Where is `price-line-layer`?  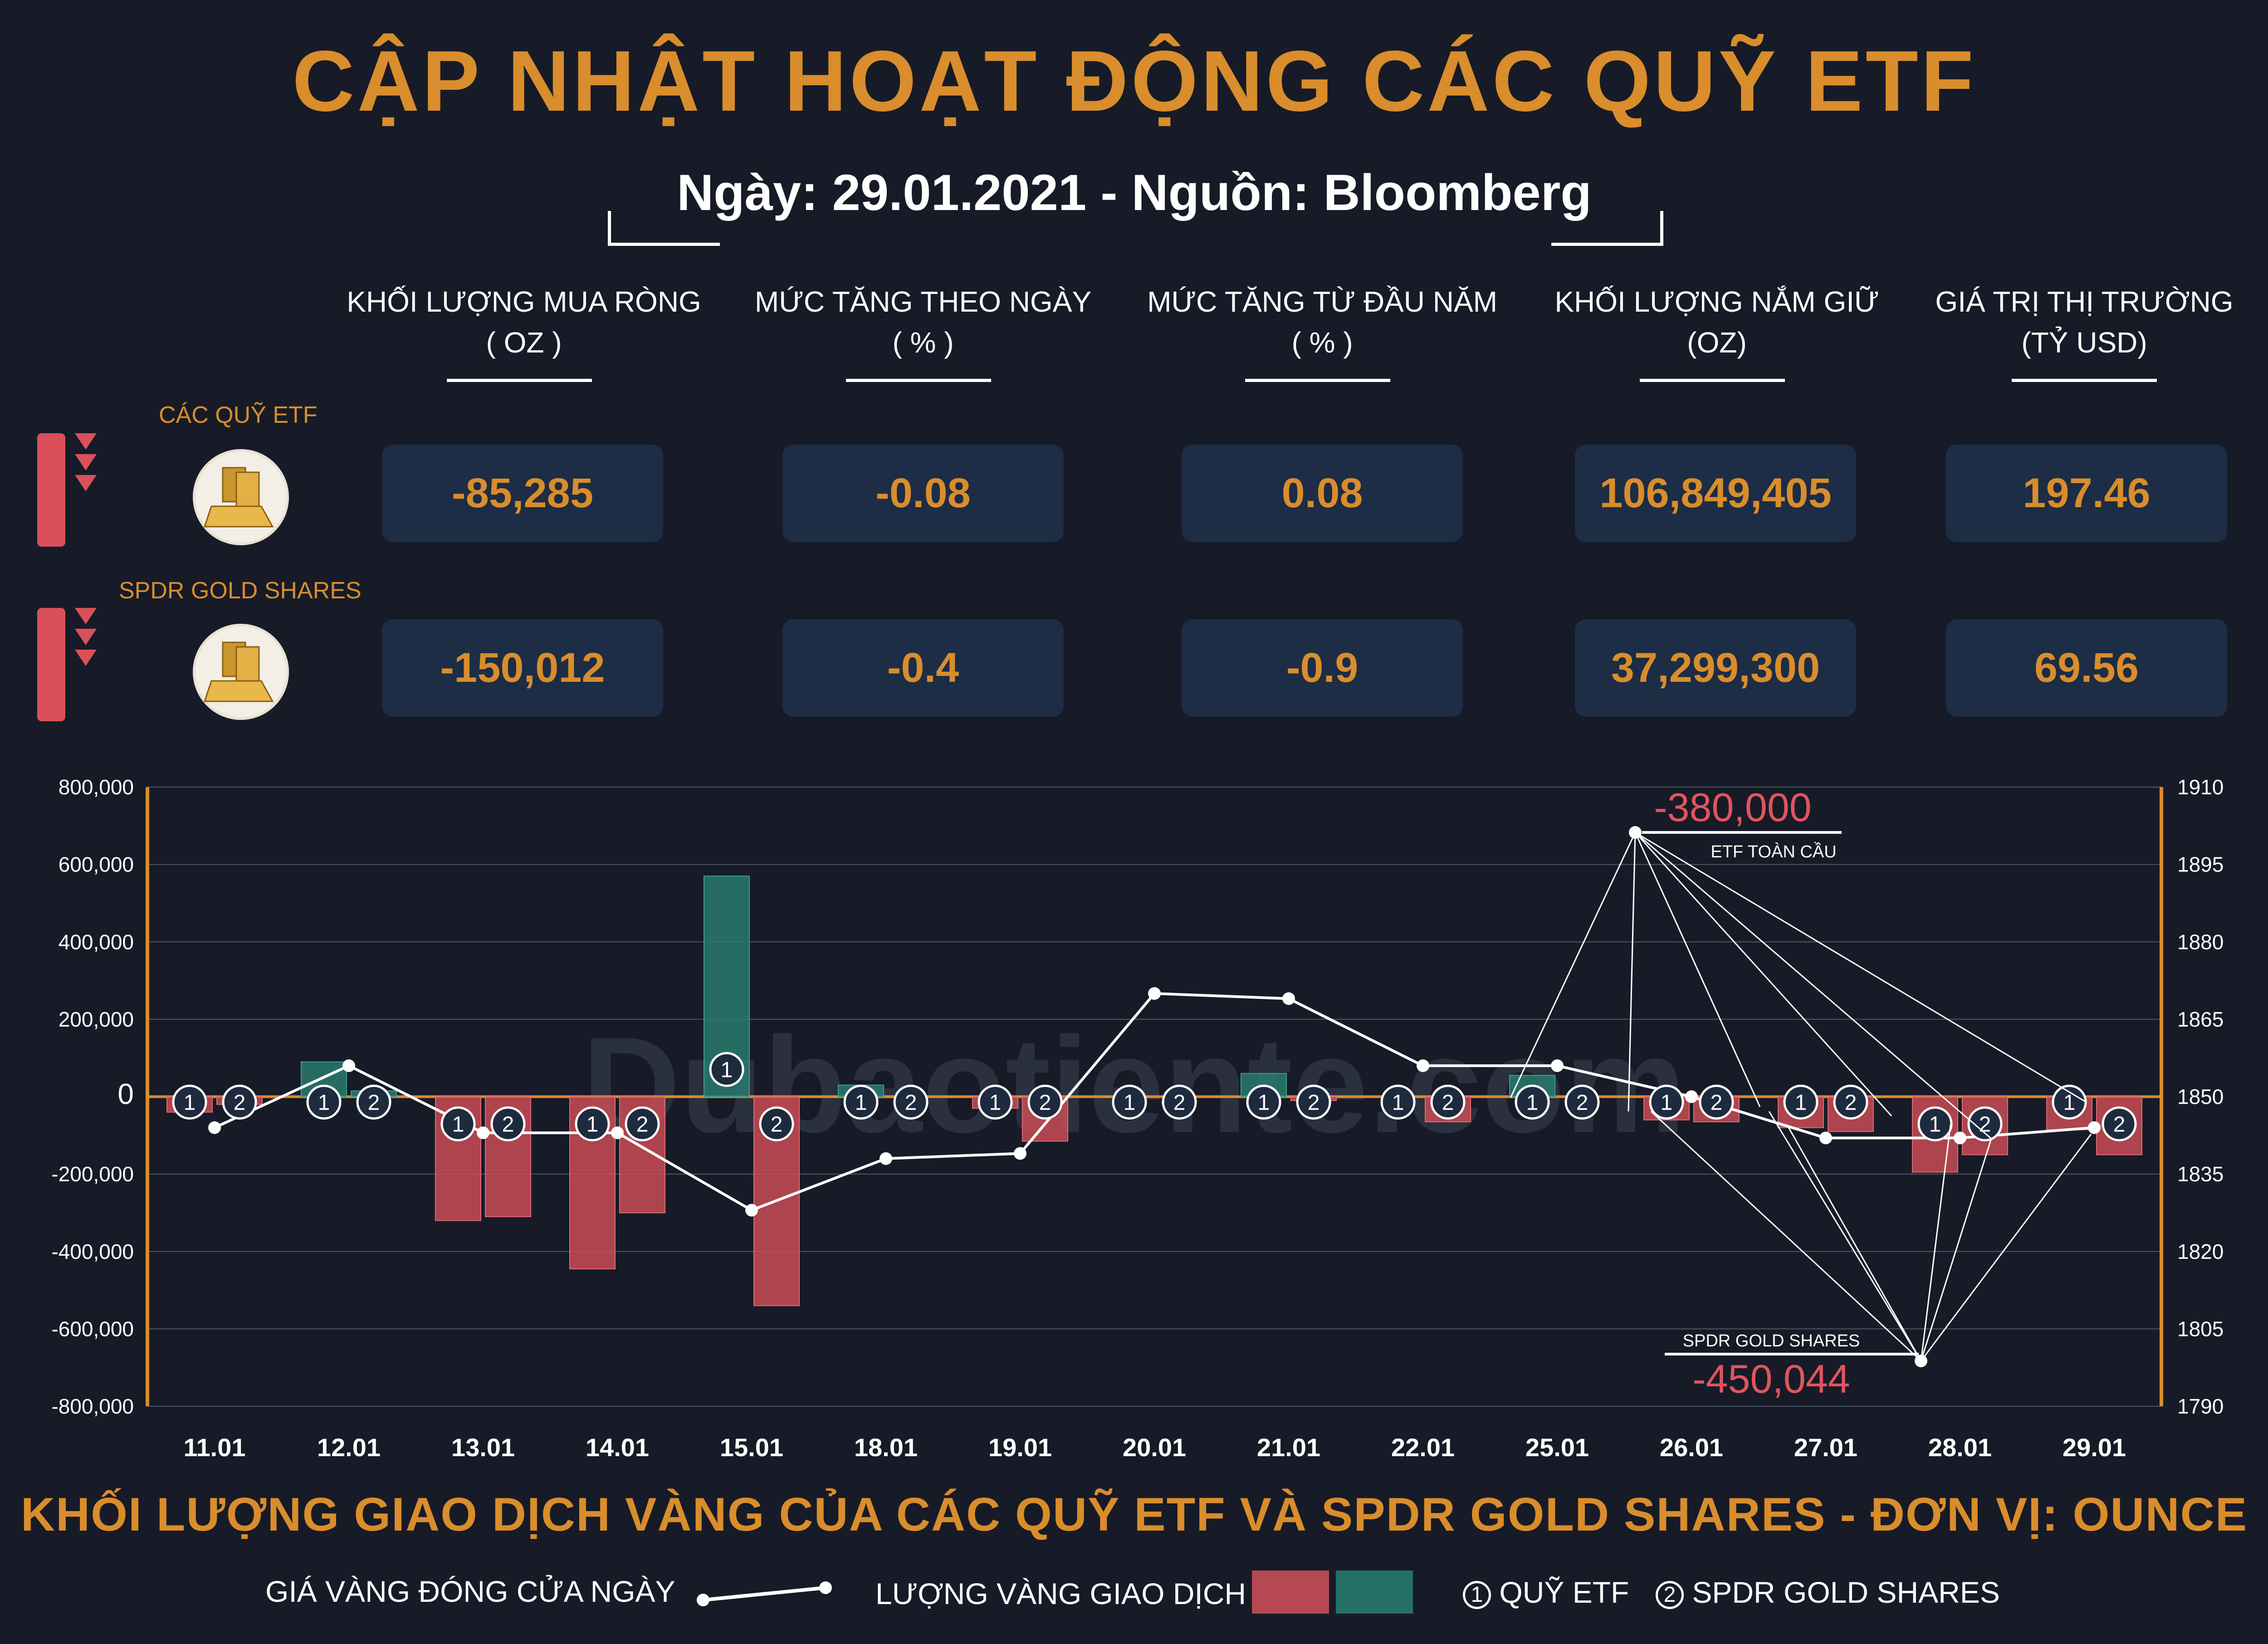
price-line-layer is located at coordinates (1154, 1102).